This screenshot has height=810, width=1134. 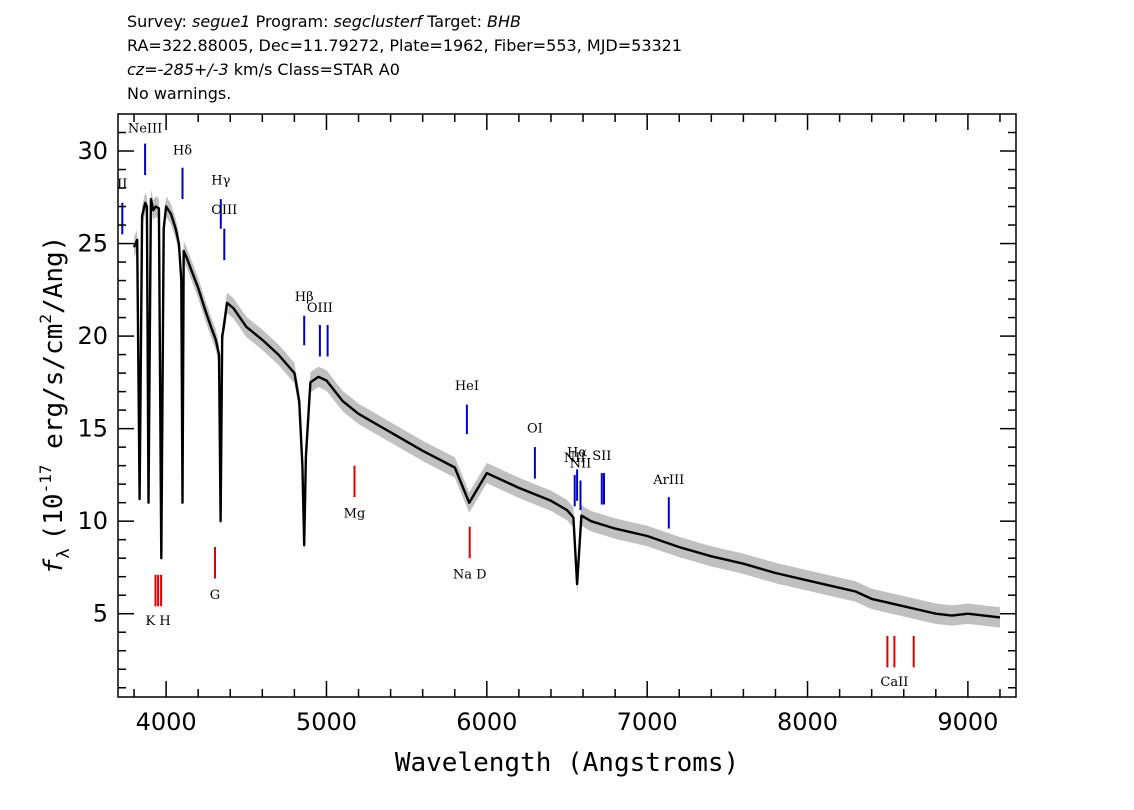 I want to click on line-label-11: Hα, so click(x=577, y=452).